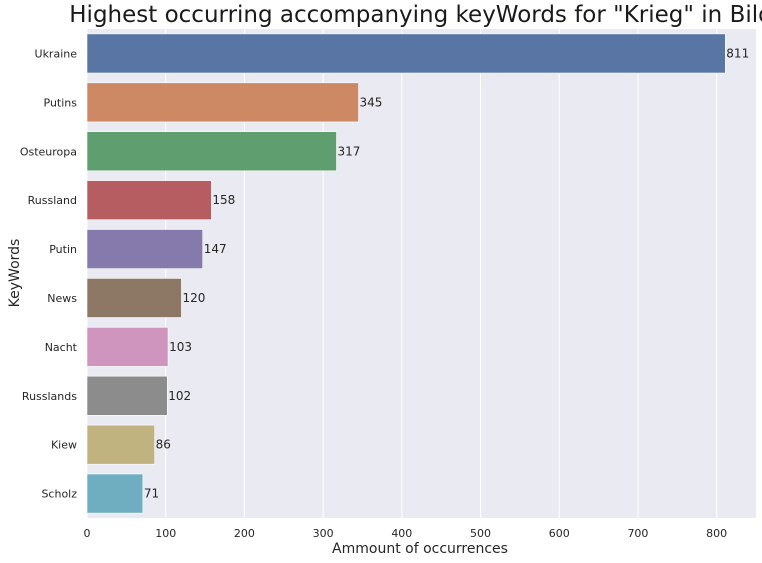 This screenshot has width=762, height=563. I want to click on x-tick-label: 100, so click(165, 533).